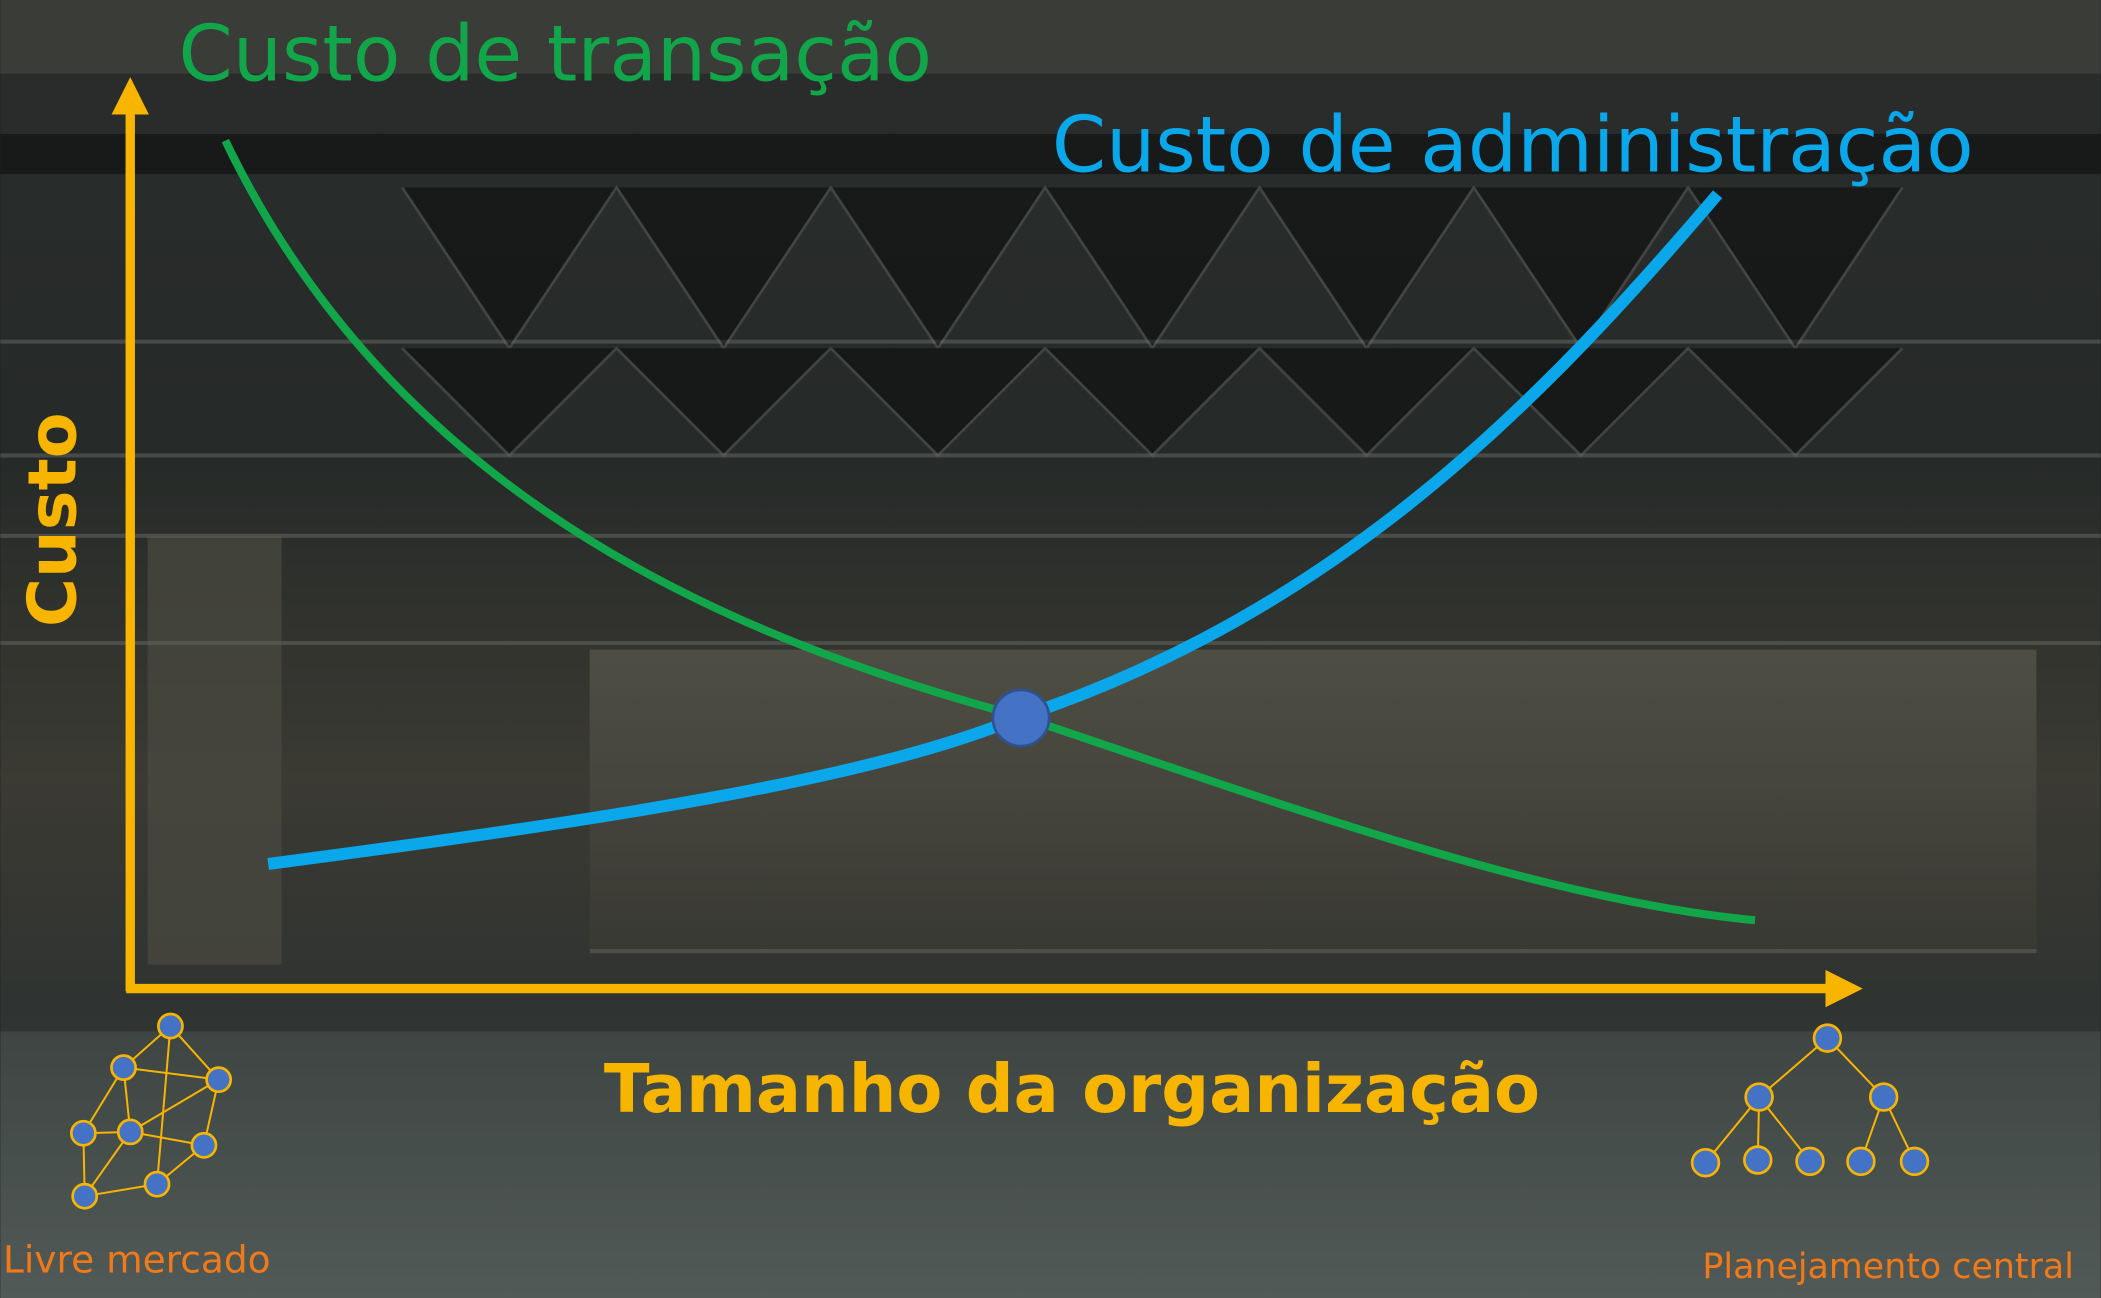  Describe the element at coordinates (1887, 1267) in the screenshot. I see `right-extreme-label: Planejamento central` at that location.